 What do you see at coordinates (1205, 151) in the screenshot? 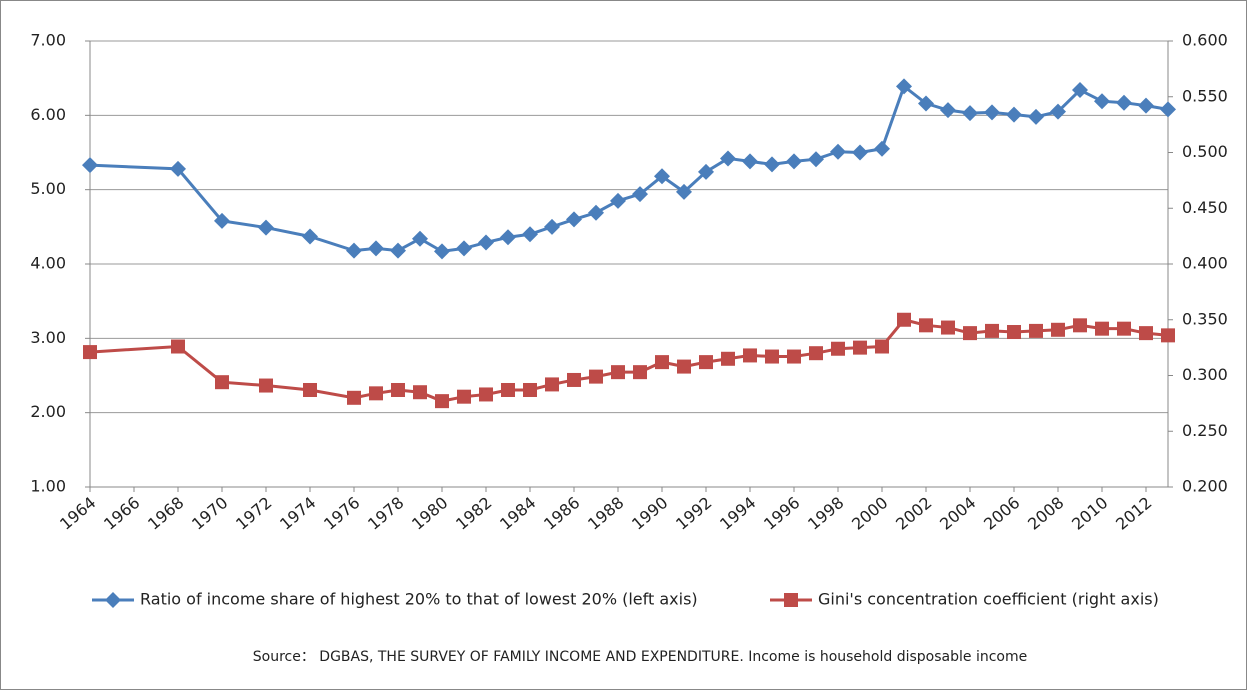
I see `y2-tick-label: 0.500` at bounding box center [1205, 151].